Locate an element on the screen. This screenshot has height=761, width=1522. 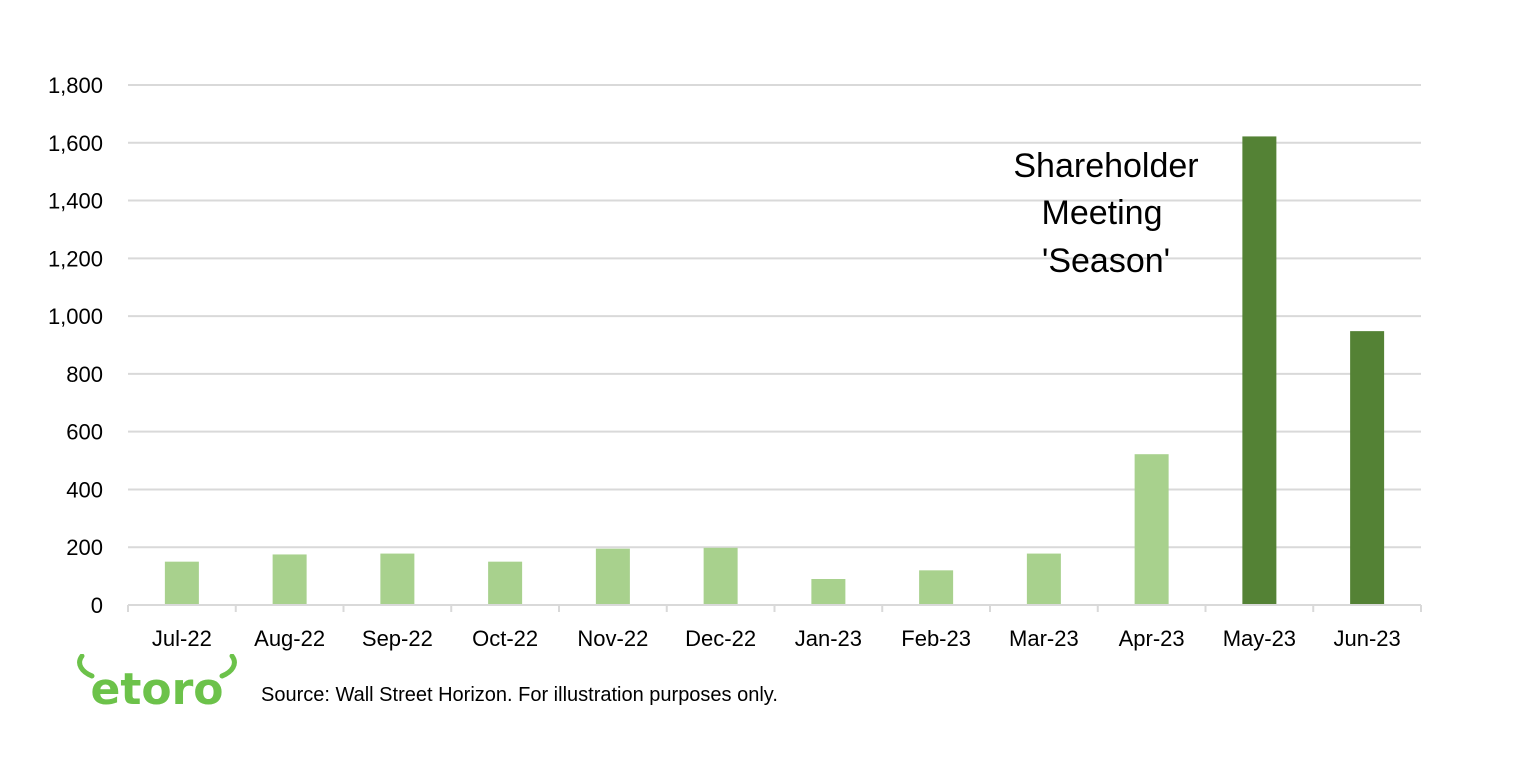
x-tick-label: Apr-23 is located at coordinates (1152, 638).